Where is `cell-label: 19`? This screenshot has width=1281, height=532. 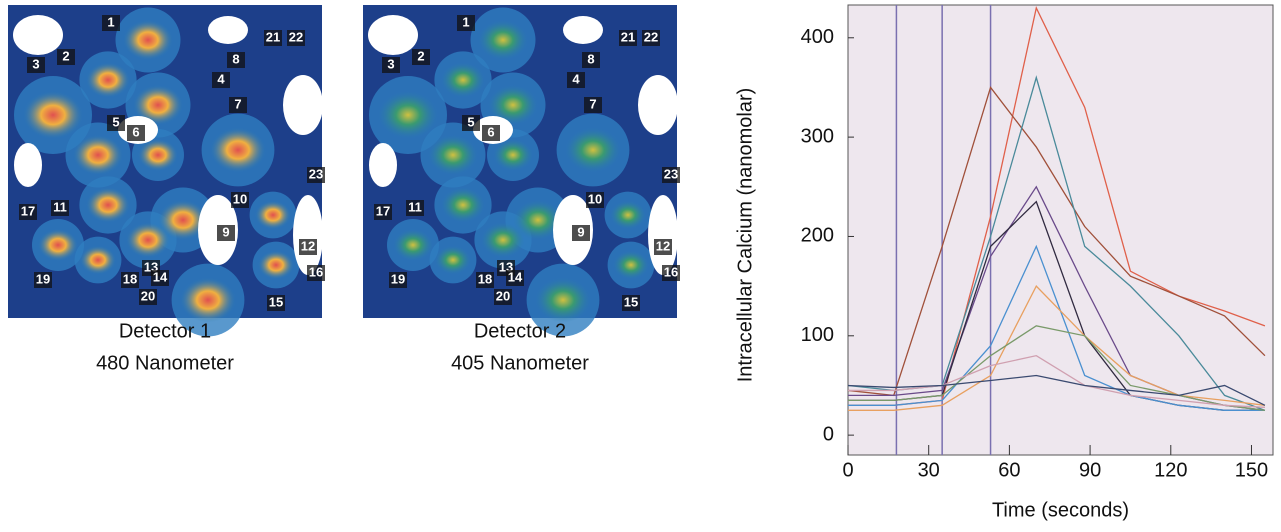 cell-label: 19 is located at coordinates (43, 278).